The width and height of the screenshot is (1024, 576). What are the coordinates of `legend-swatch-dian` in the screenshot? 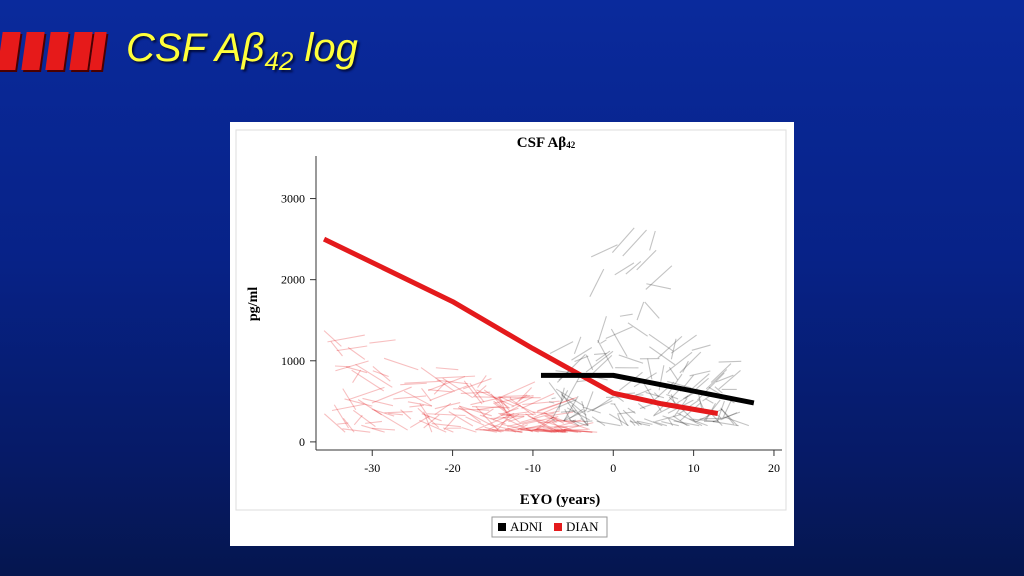 It's located at (558, 527).